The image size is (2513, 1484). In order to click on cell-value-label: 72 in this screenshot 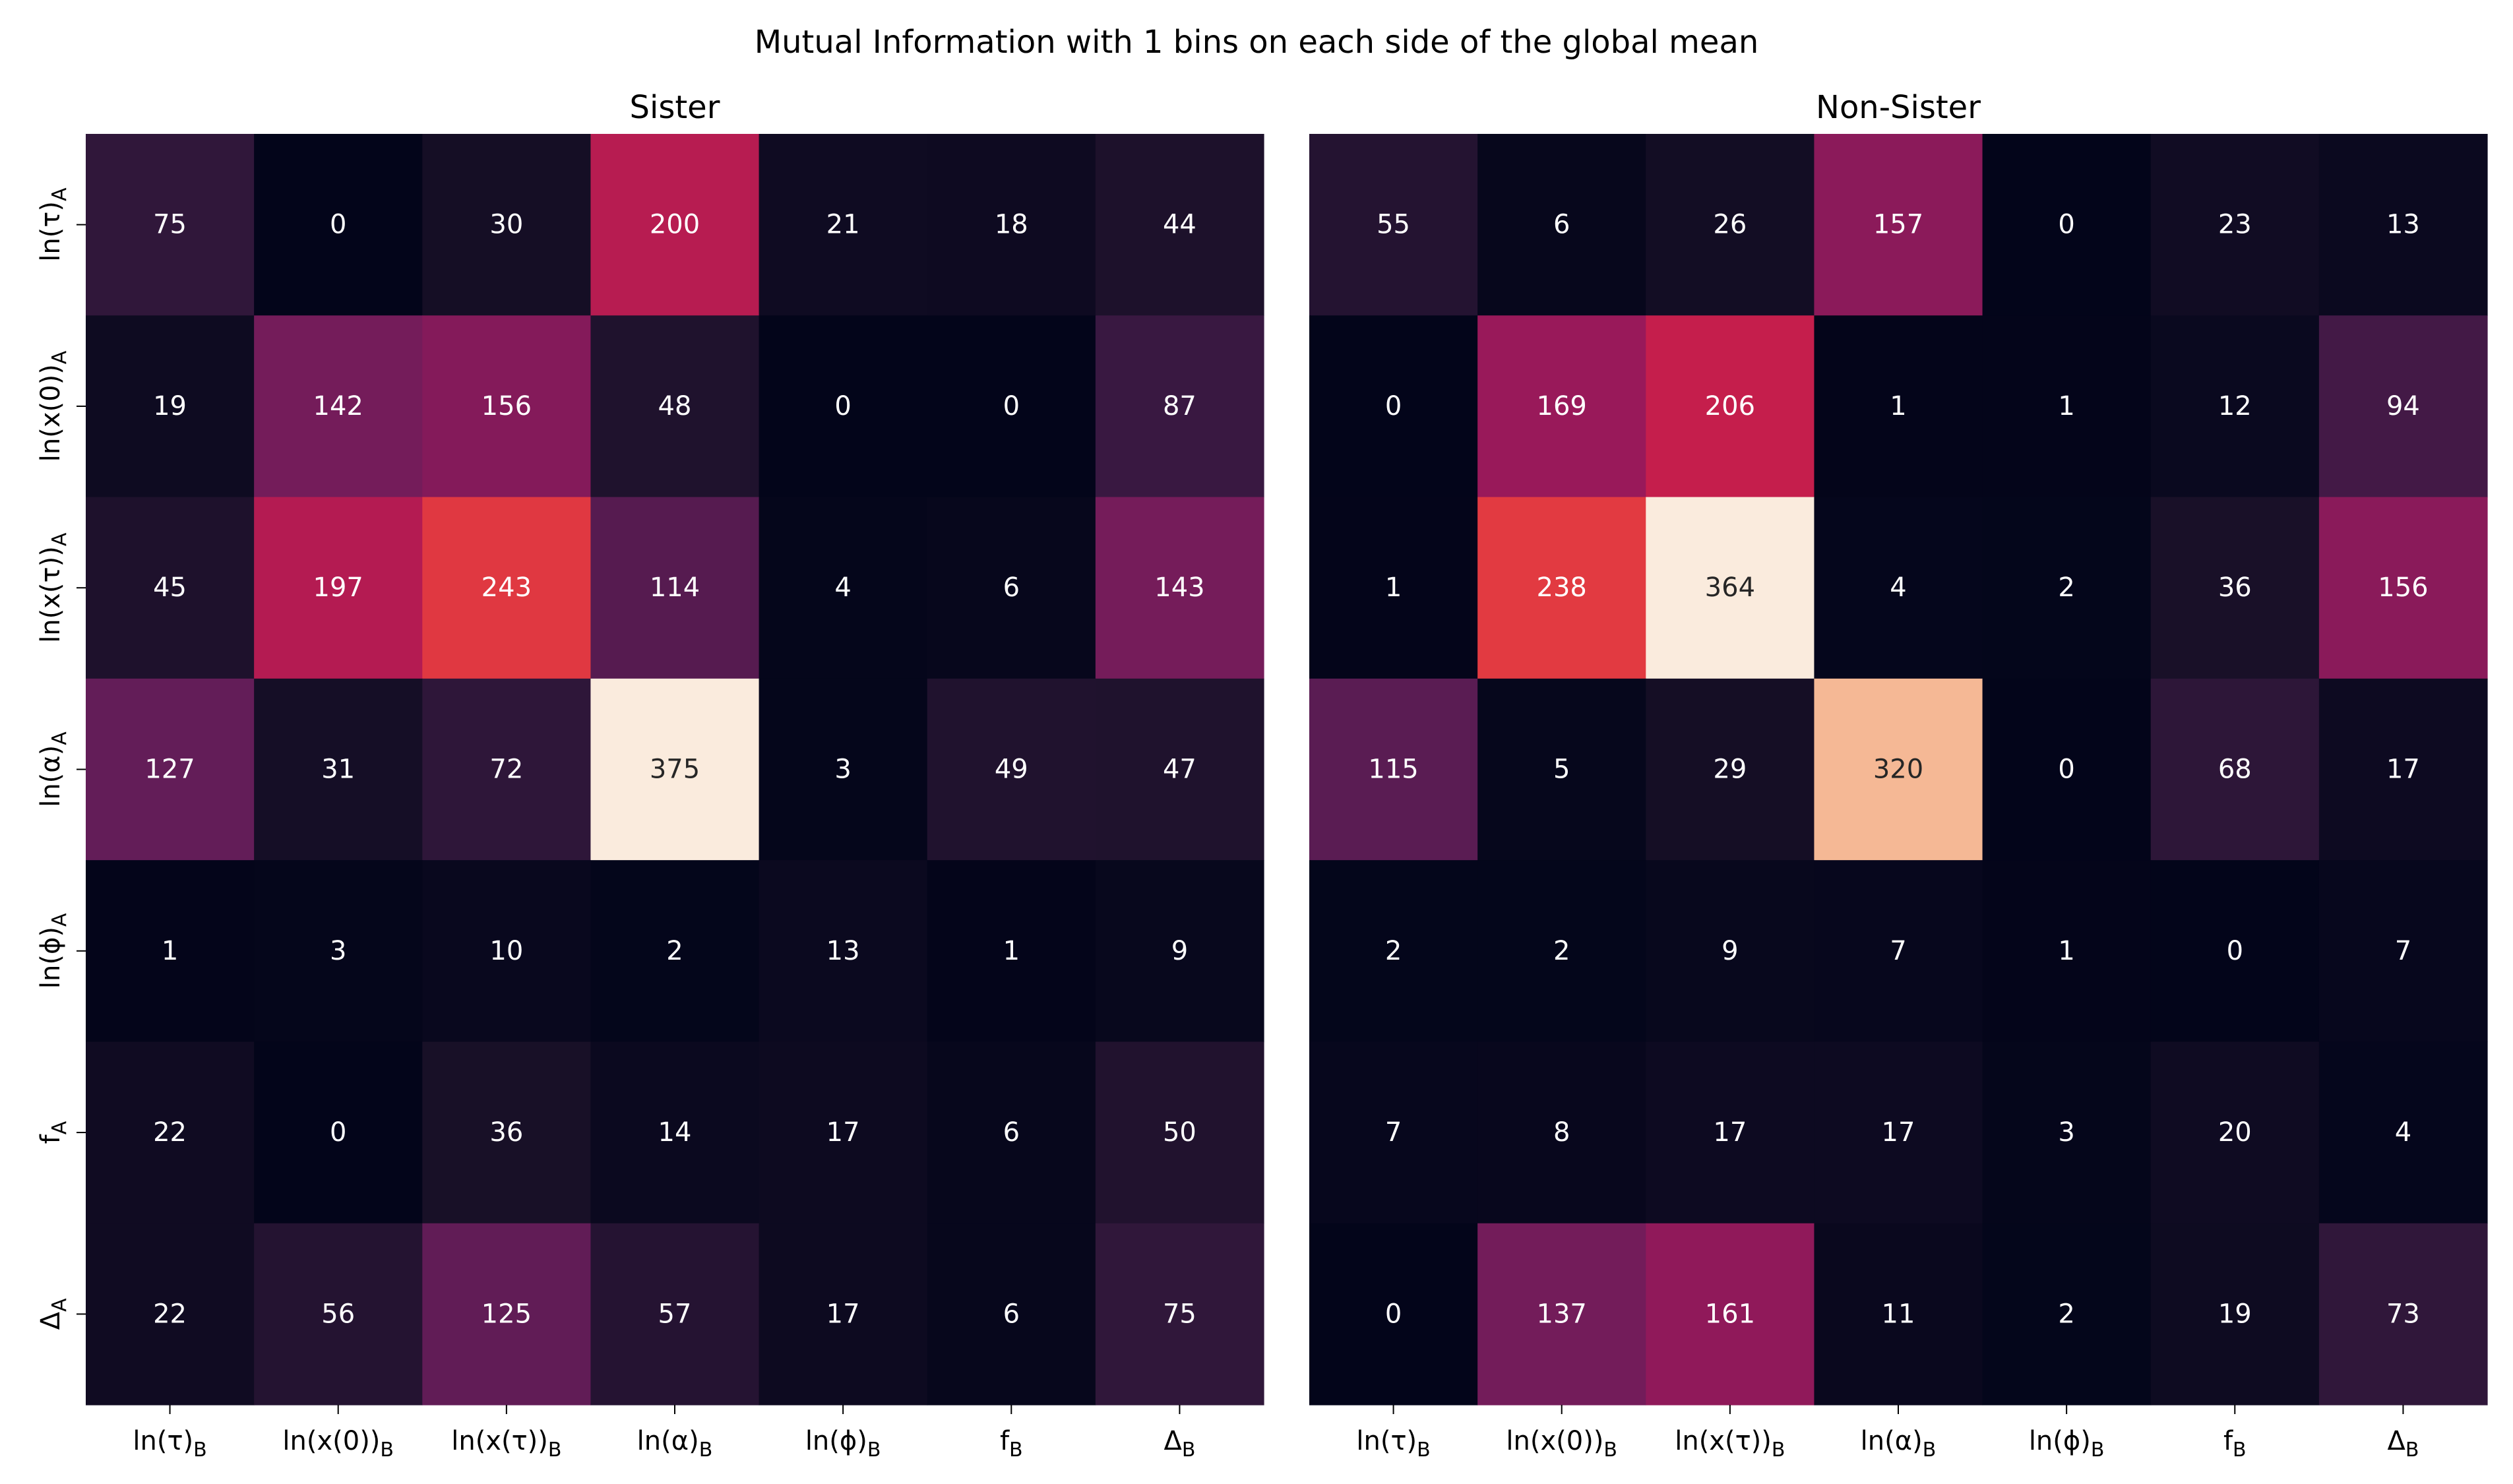, I will do `click(506, 770)`.